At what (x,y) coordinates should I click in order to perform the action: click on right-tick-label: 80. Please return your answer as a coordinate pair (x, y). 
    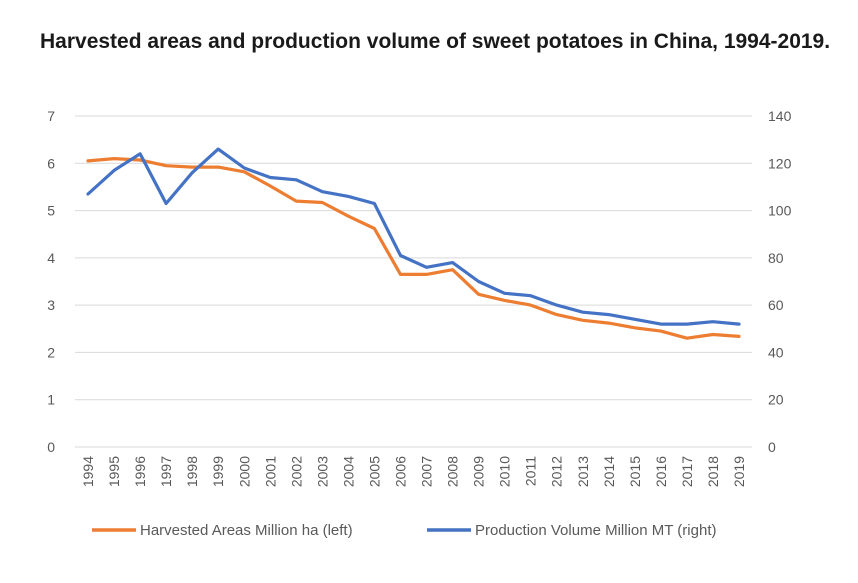
    Looking at the image, I should click on (776, 258).